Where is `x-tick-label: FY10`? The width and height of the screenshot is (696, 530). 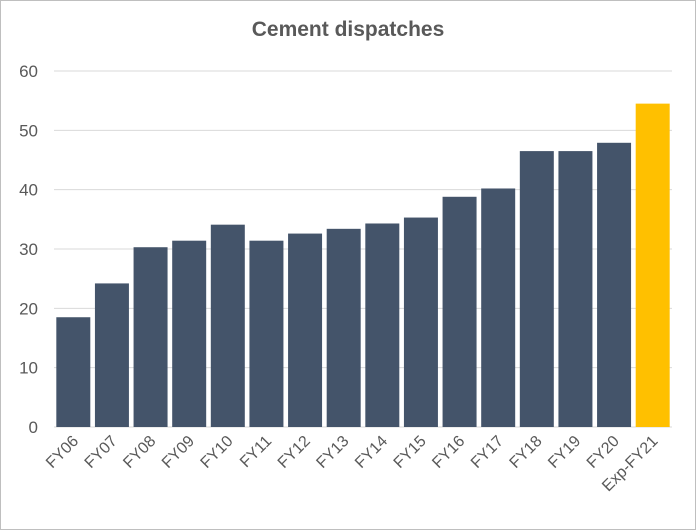 x-tick-label: FY10 is located at coordinates (217, 452).